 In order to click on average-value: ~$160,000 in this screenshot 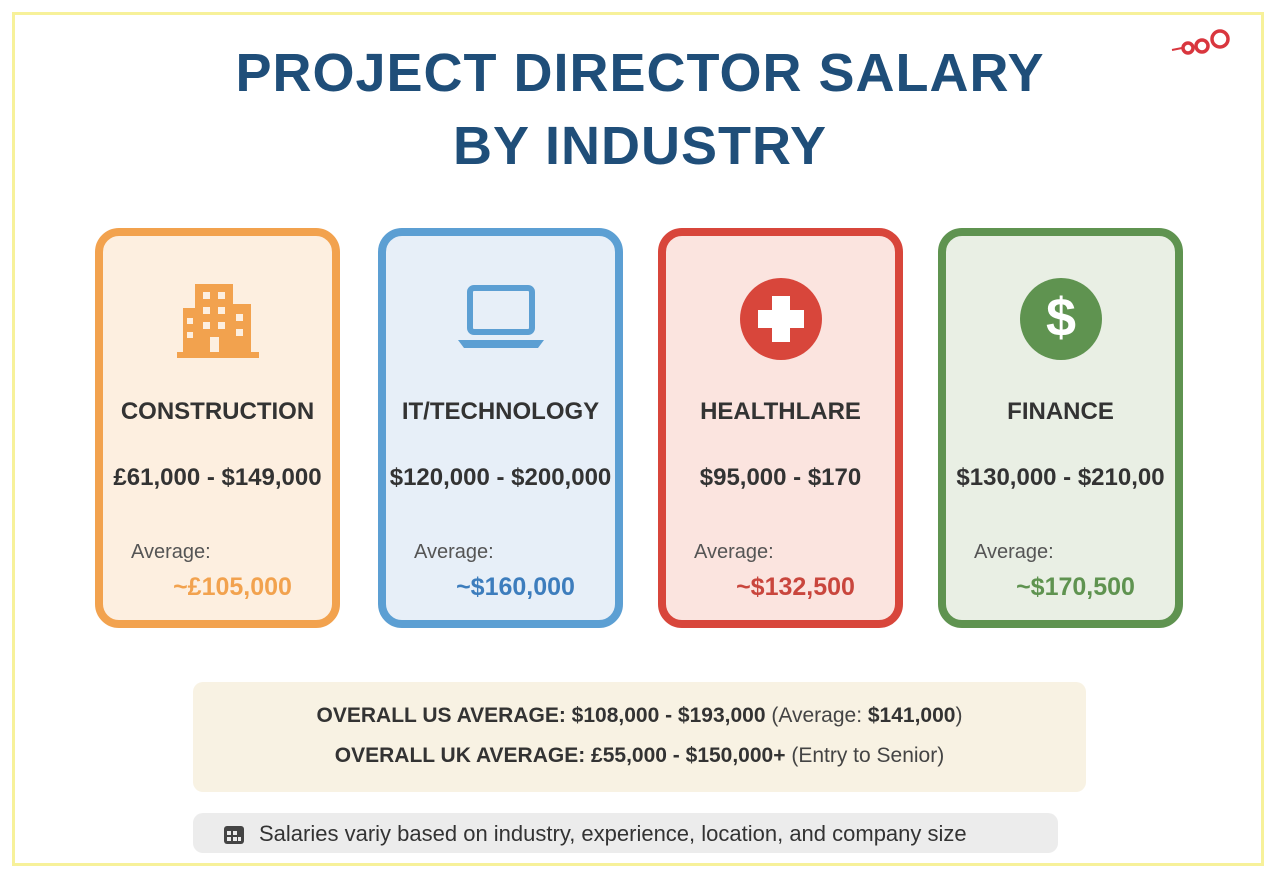, I will do `click(515, 587)`.